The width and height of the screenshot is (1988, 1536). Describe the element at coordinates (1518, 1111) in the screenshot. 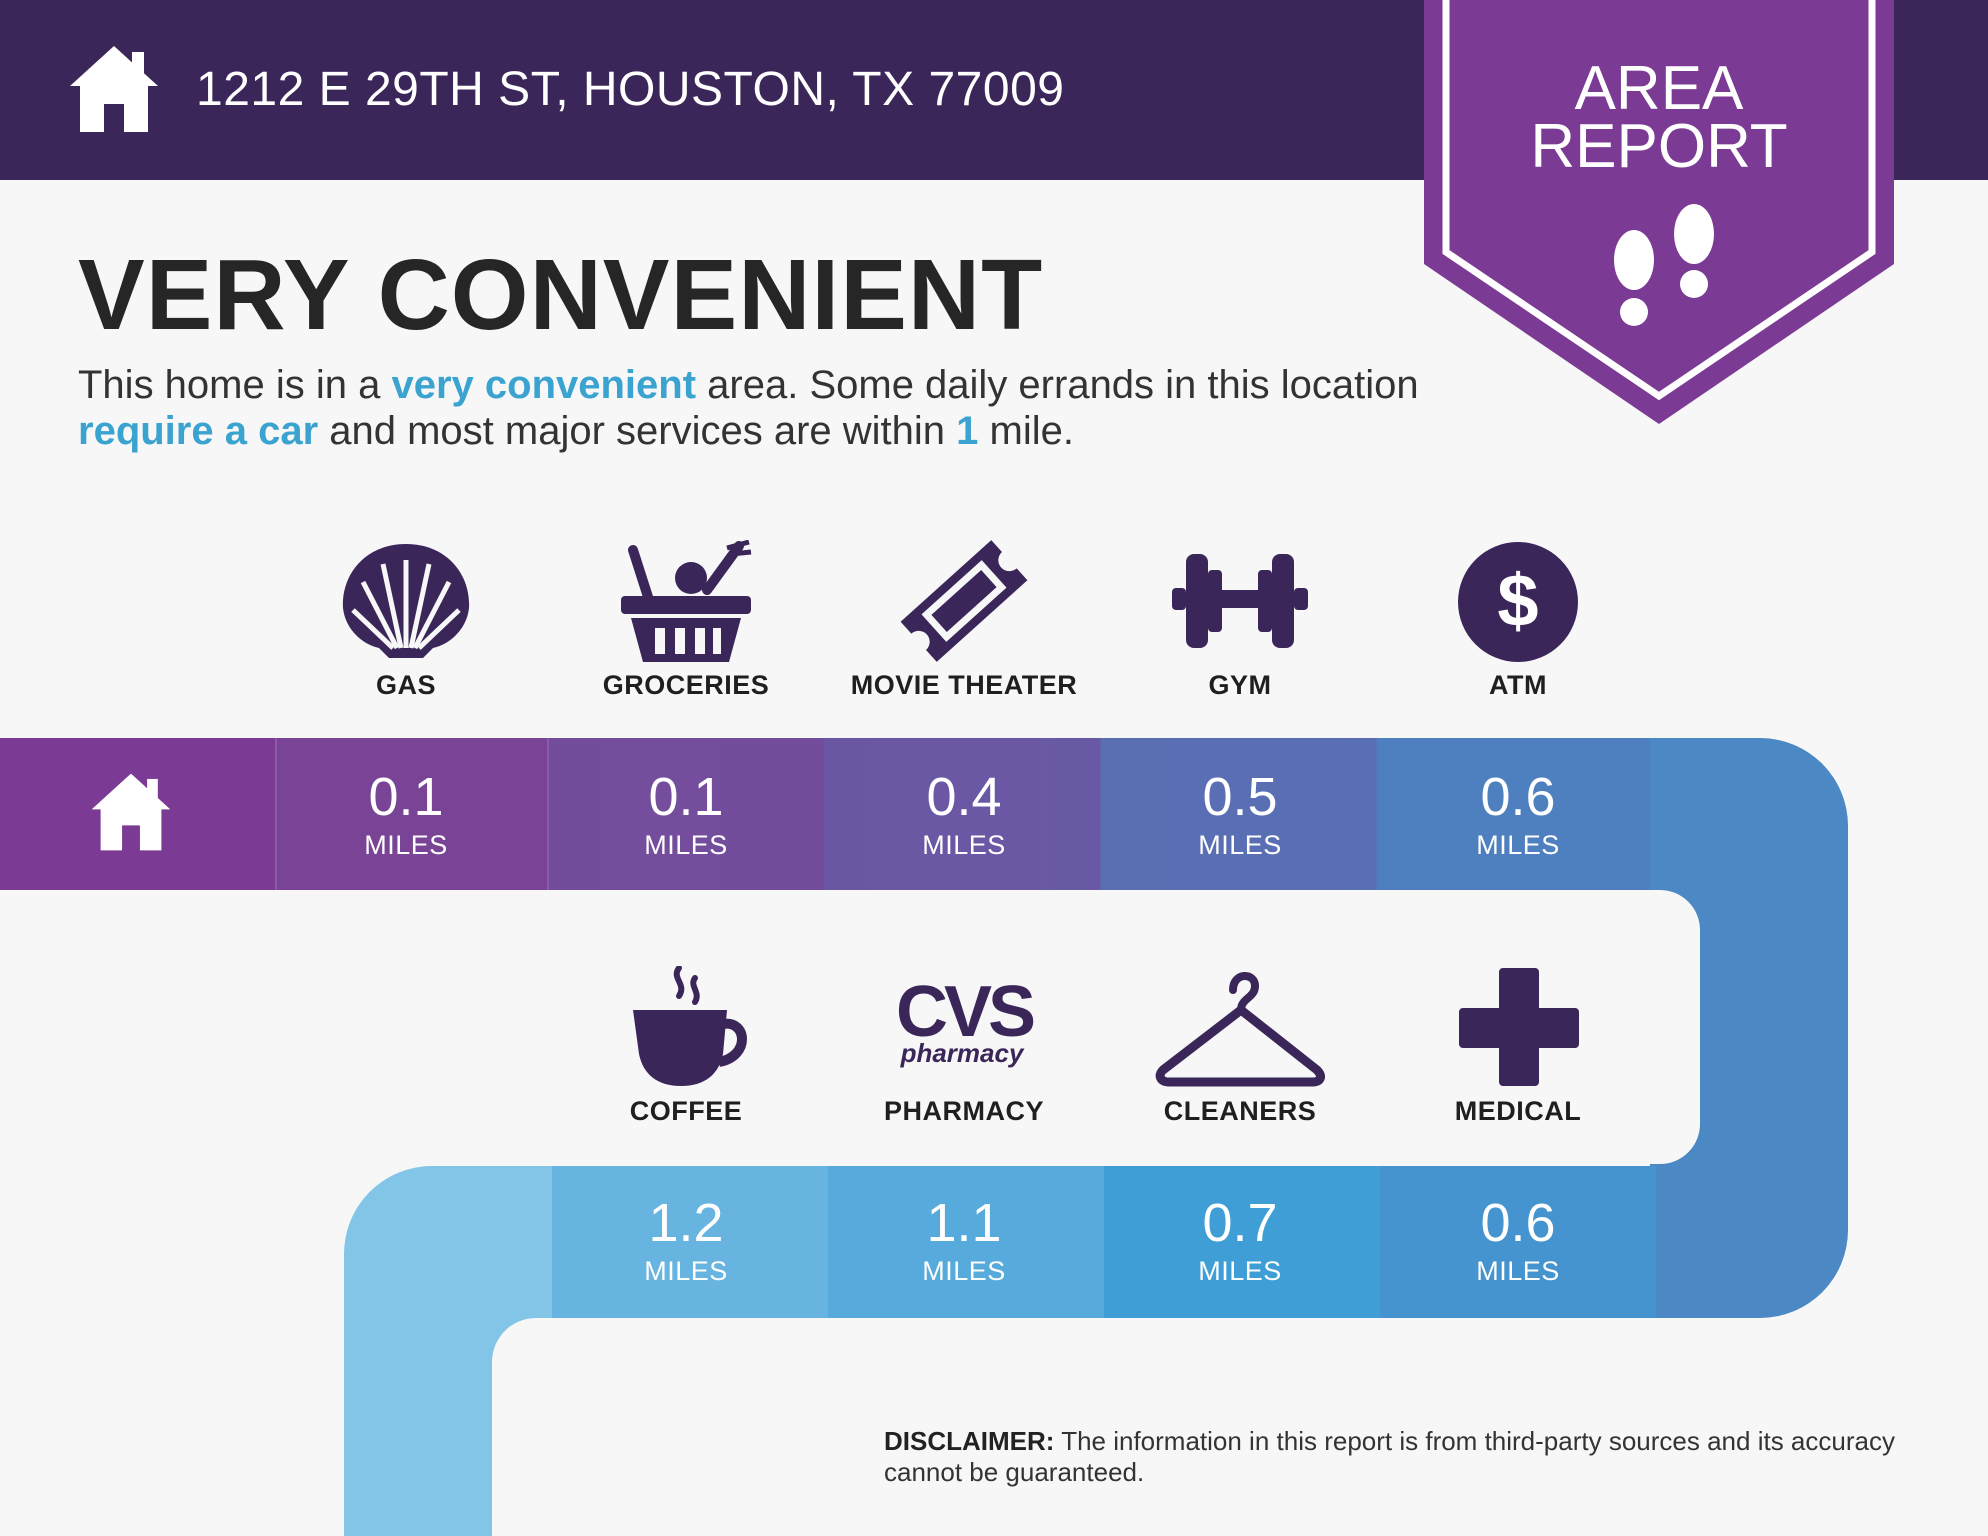

I see `category-label: MEDICAL` at that location.